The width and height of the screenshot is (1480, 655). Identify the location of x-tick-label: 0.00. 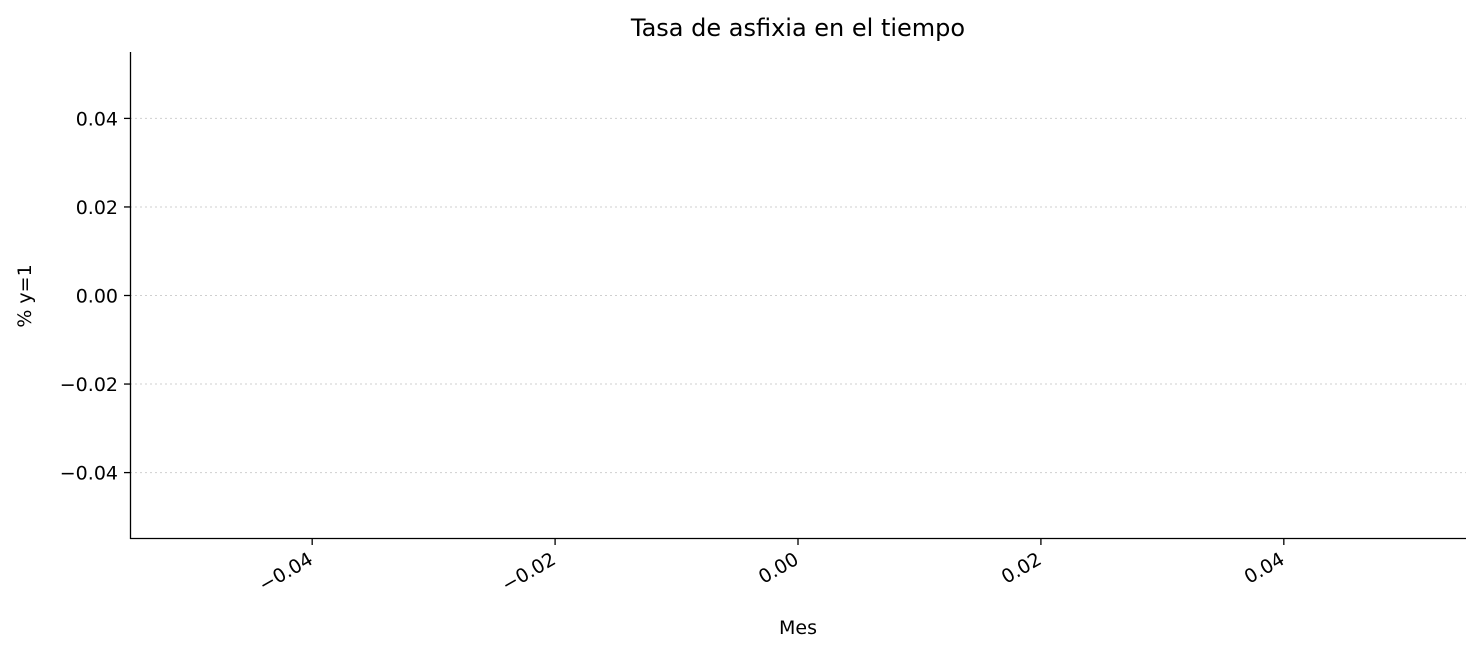
(779, 568).